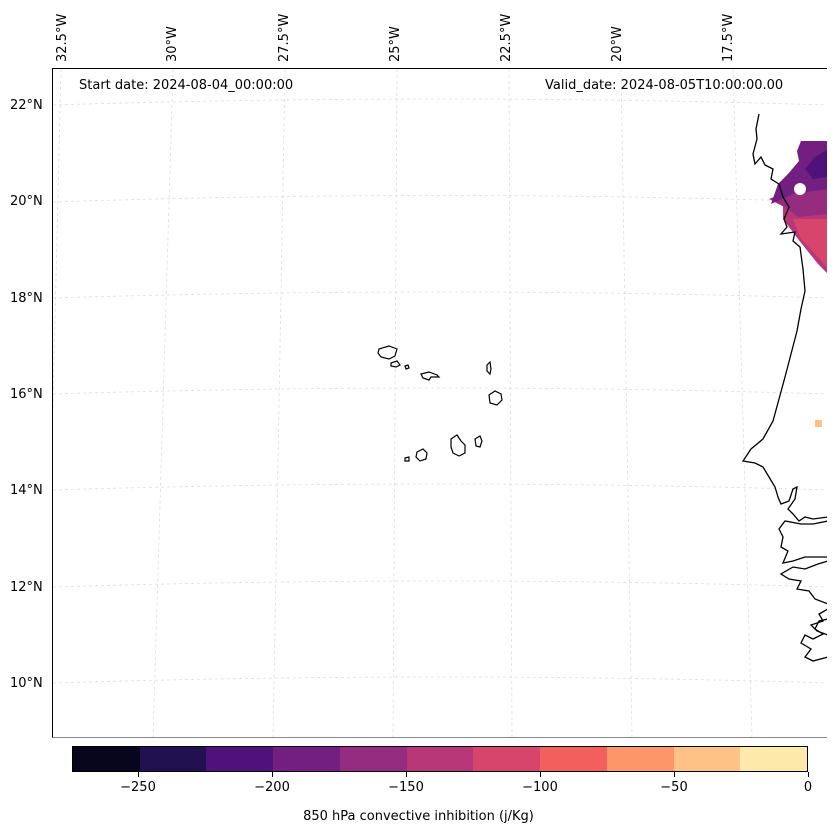 The image size is (837, 836). Describe the element at coordinates (26, 201) in the screenshot. I see `lat-label-20n: 20°N` at that location.